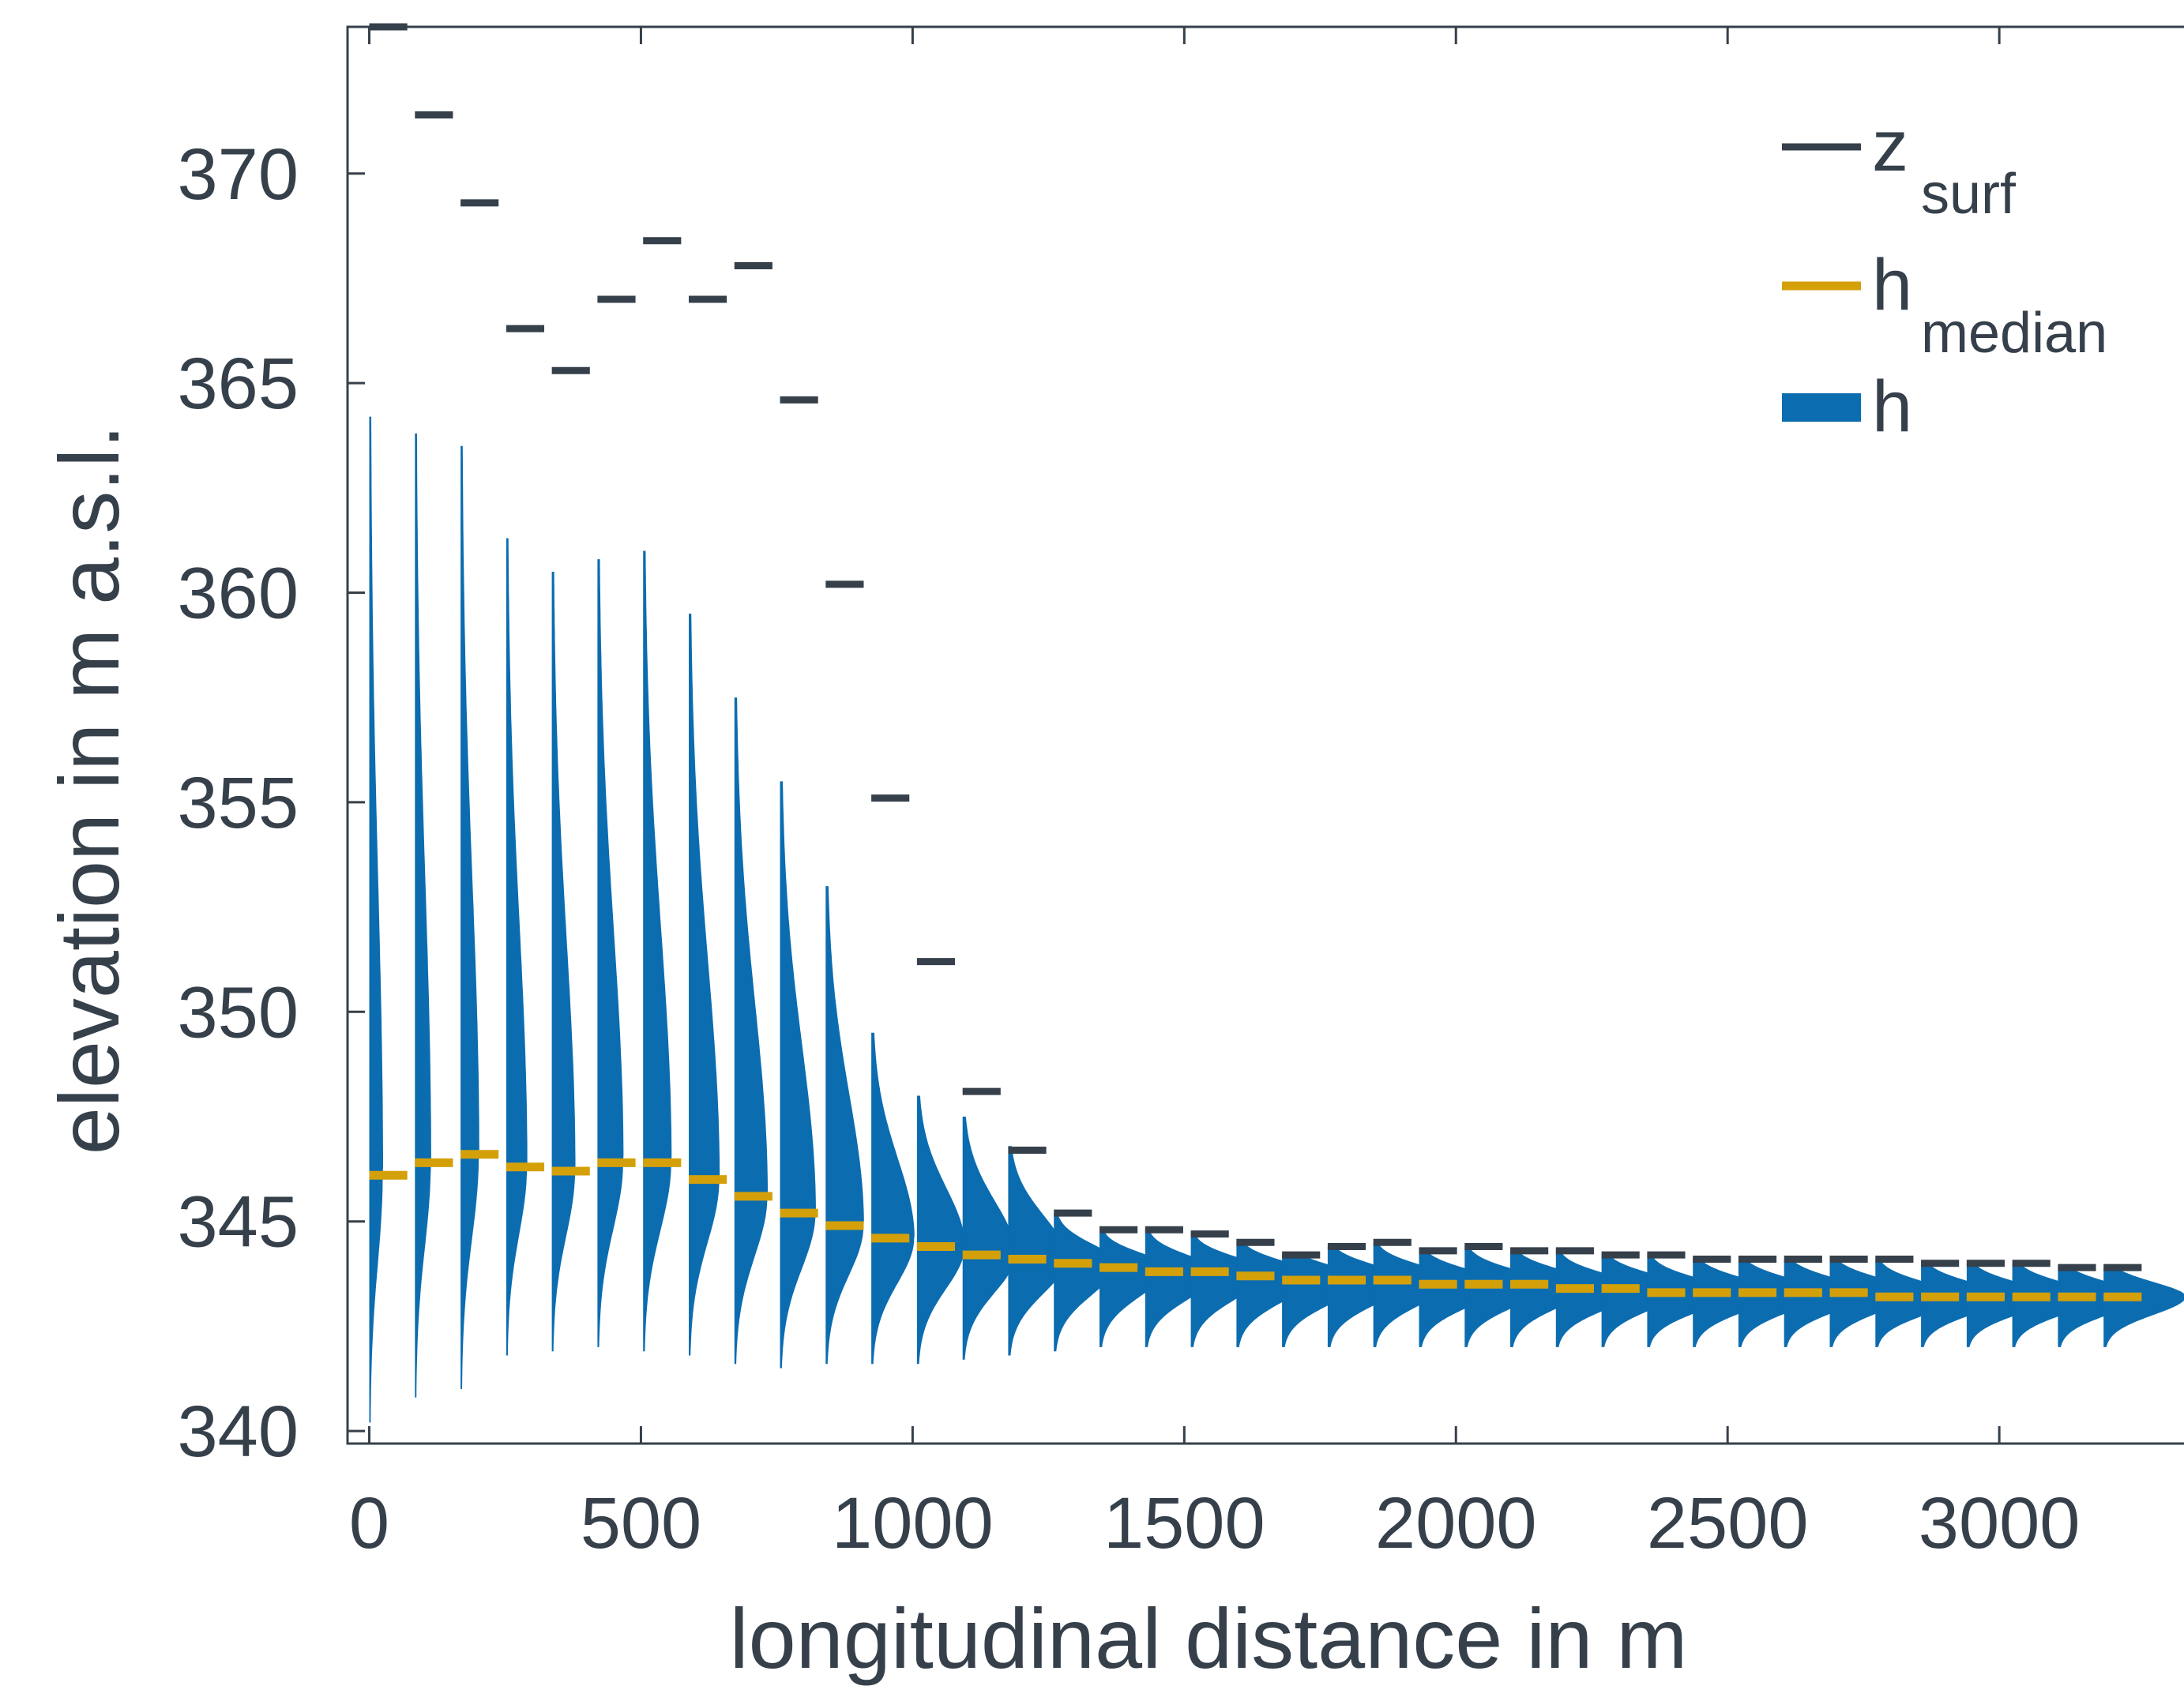  Describe the element at coordinates (2000, 1523) in the screenshot. I see `x-tick-label: 3000` at that location.